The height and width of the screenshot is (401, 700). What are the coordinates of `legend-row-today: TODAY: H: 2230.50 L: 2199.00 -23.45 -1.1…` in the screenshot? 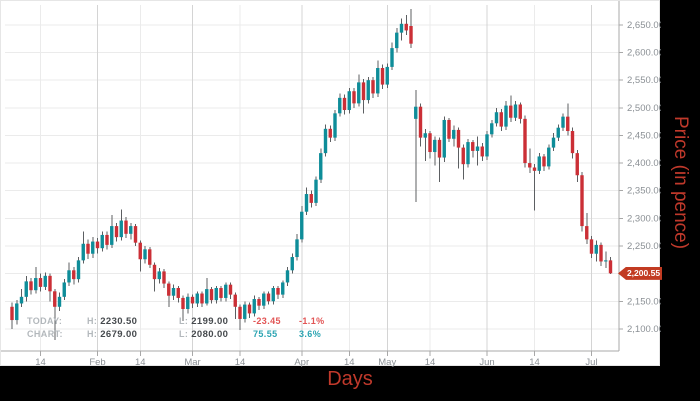 It's located at (176, 321).